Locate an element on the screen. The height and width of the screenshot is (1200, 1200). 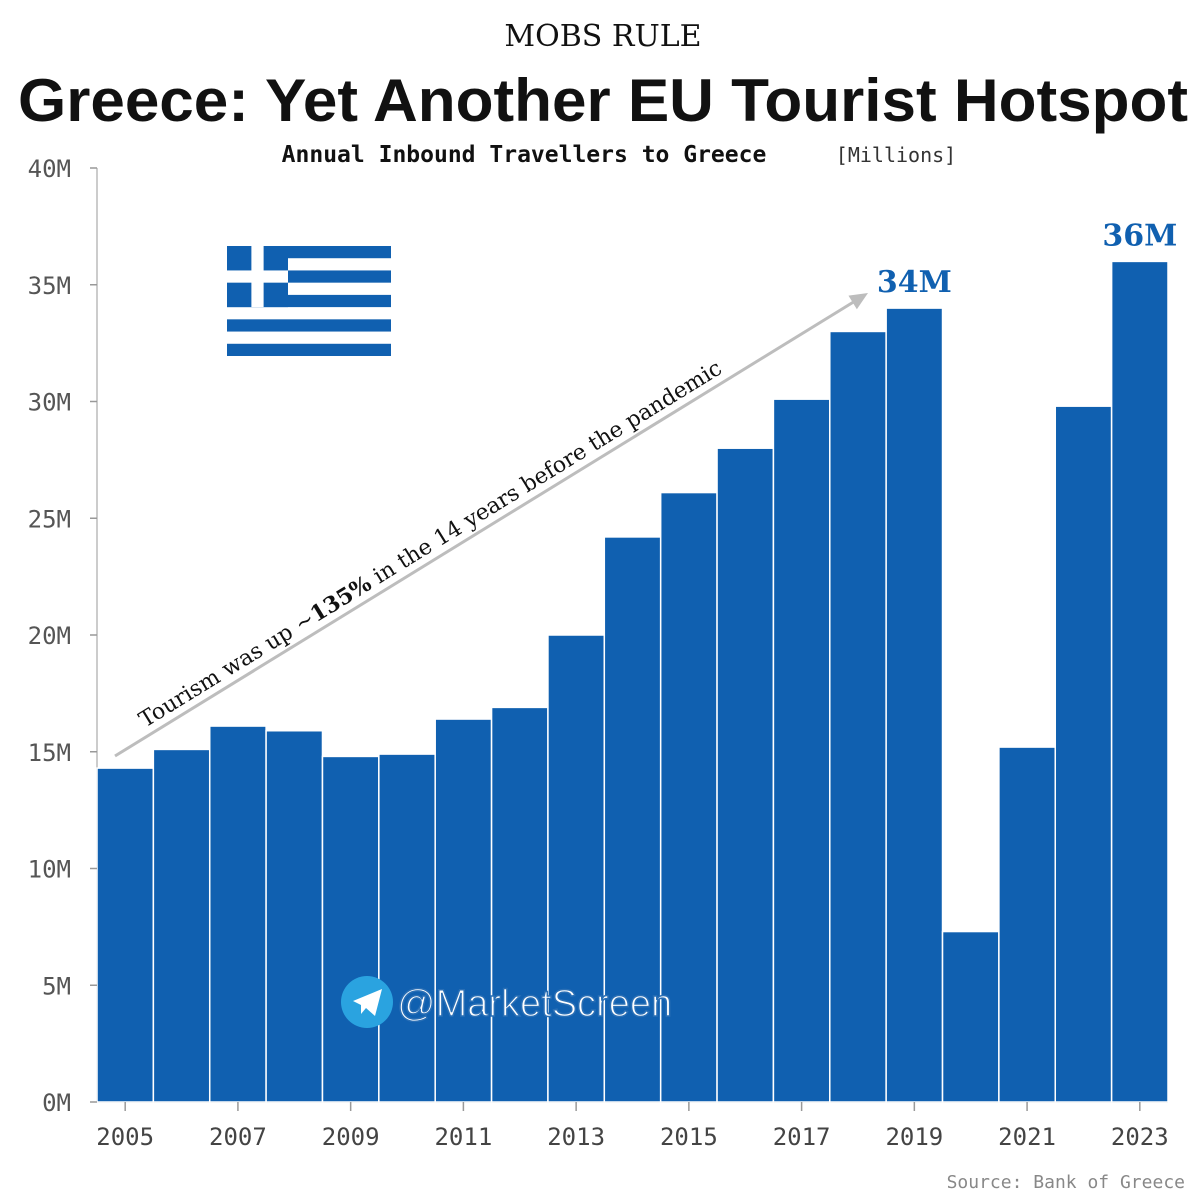
bar-2015 is located at coordinates (688, 797).